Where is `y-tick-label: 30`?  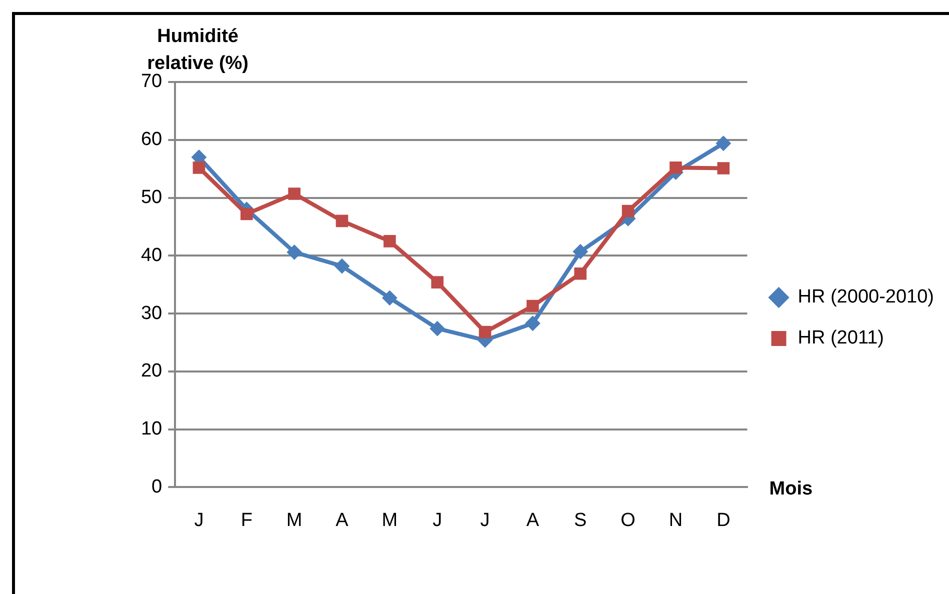
y-tick-label: 30 is located at coordinates (151, 313).